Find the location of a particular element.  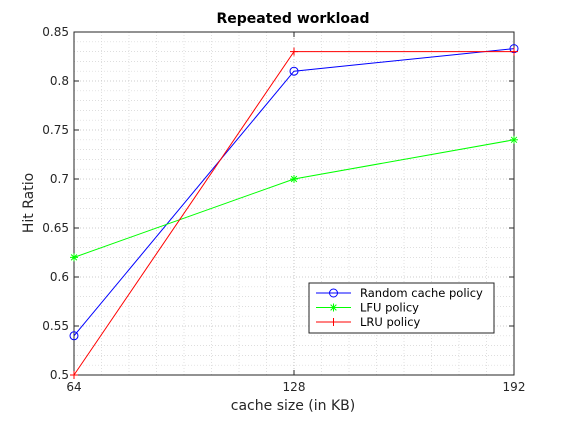

y-tick-label: 0.5 is located at coordinates (59, 375).